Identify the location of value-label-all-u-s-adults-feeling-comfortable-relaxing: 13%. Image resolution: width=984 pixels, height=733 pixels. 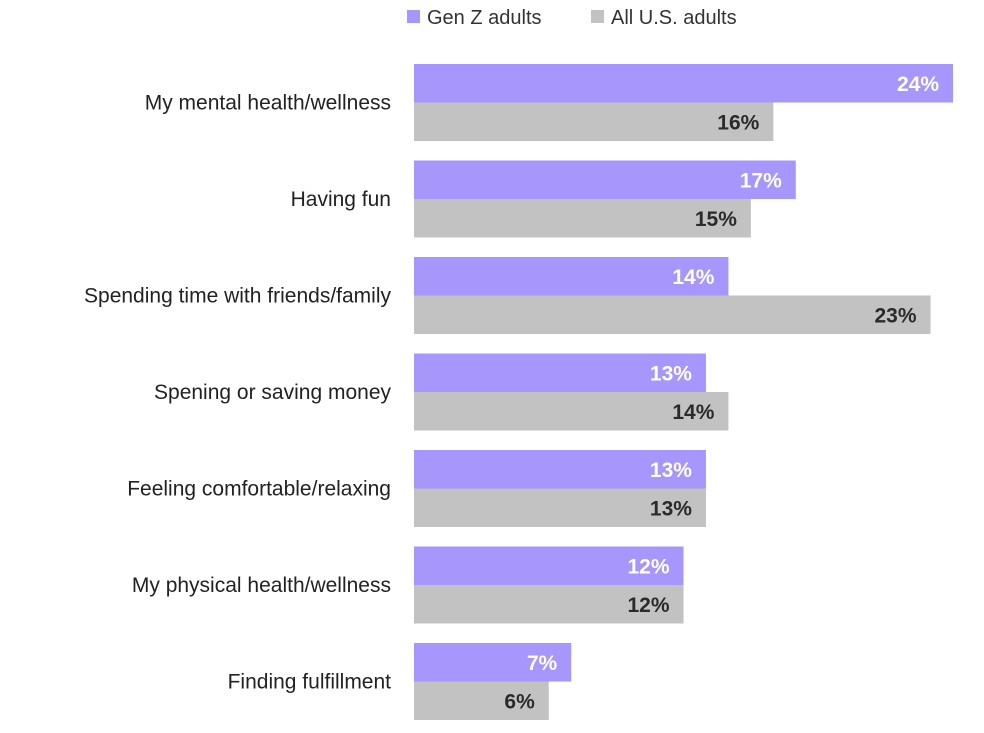
(671, 508).